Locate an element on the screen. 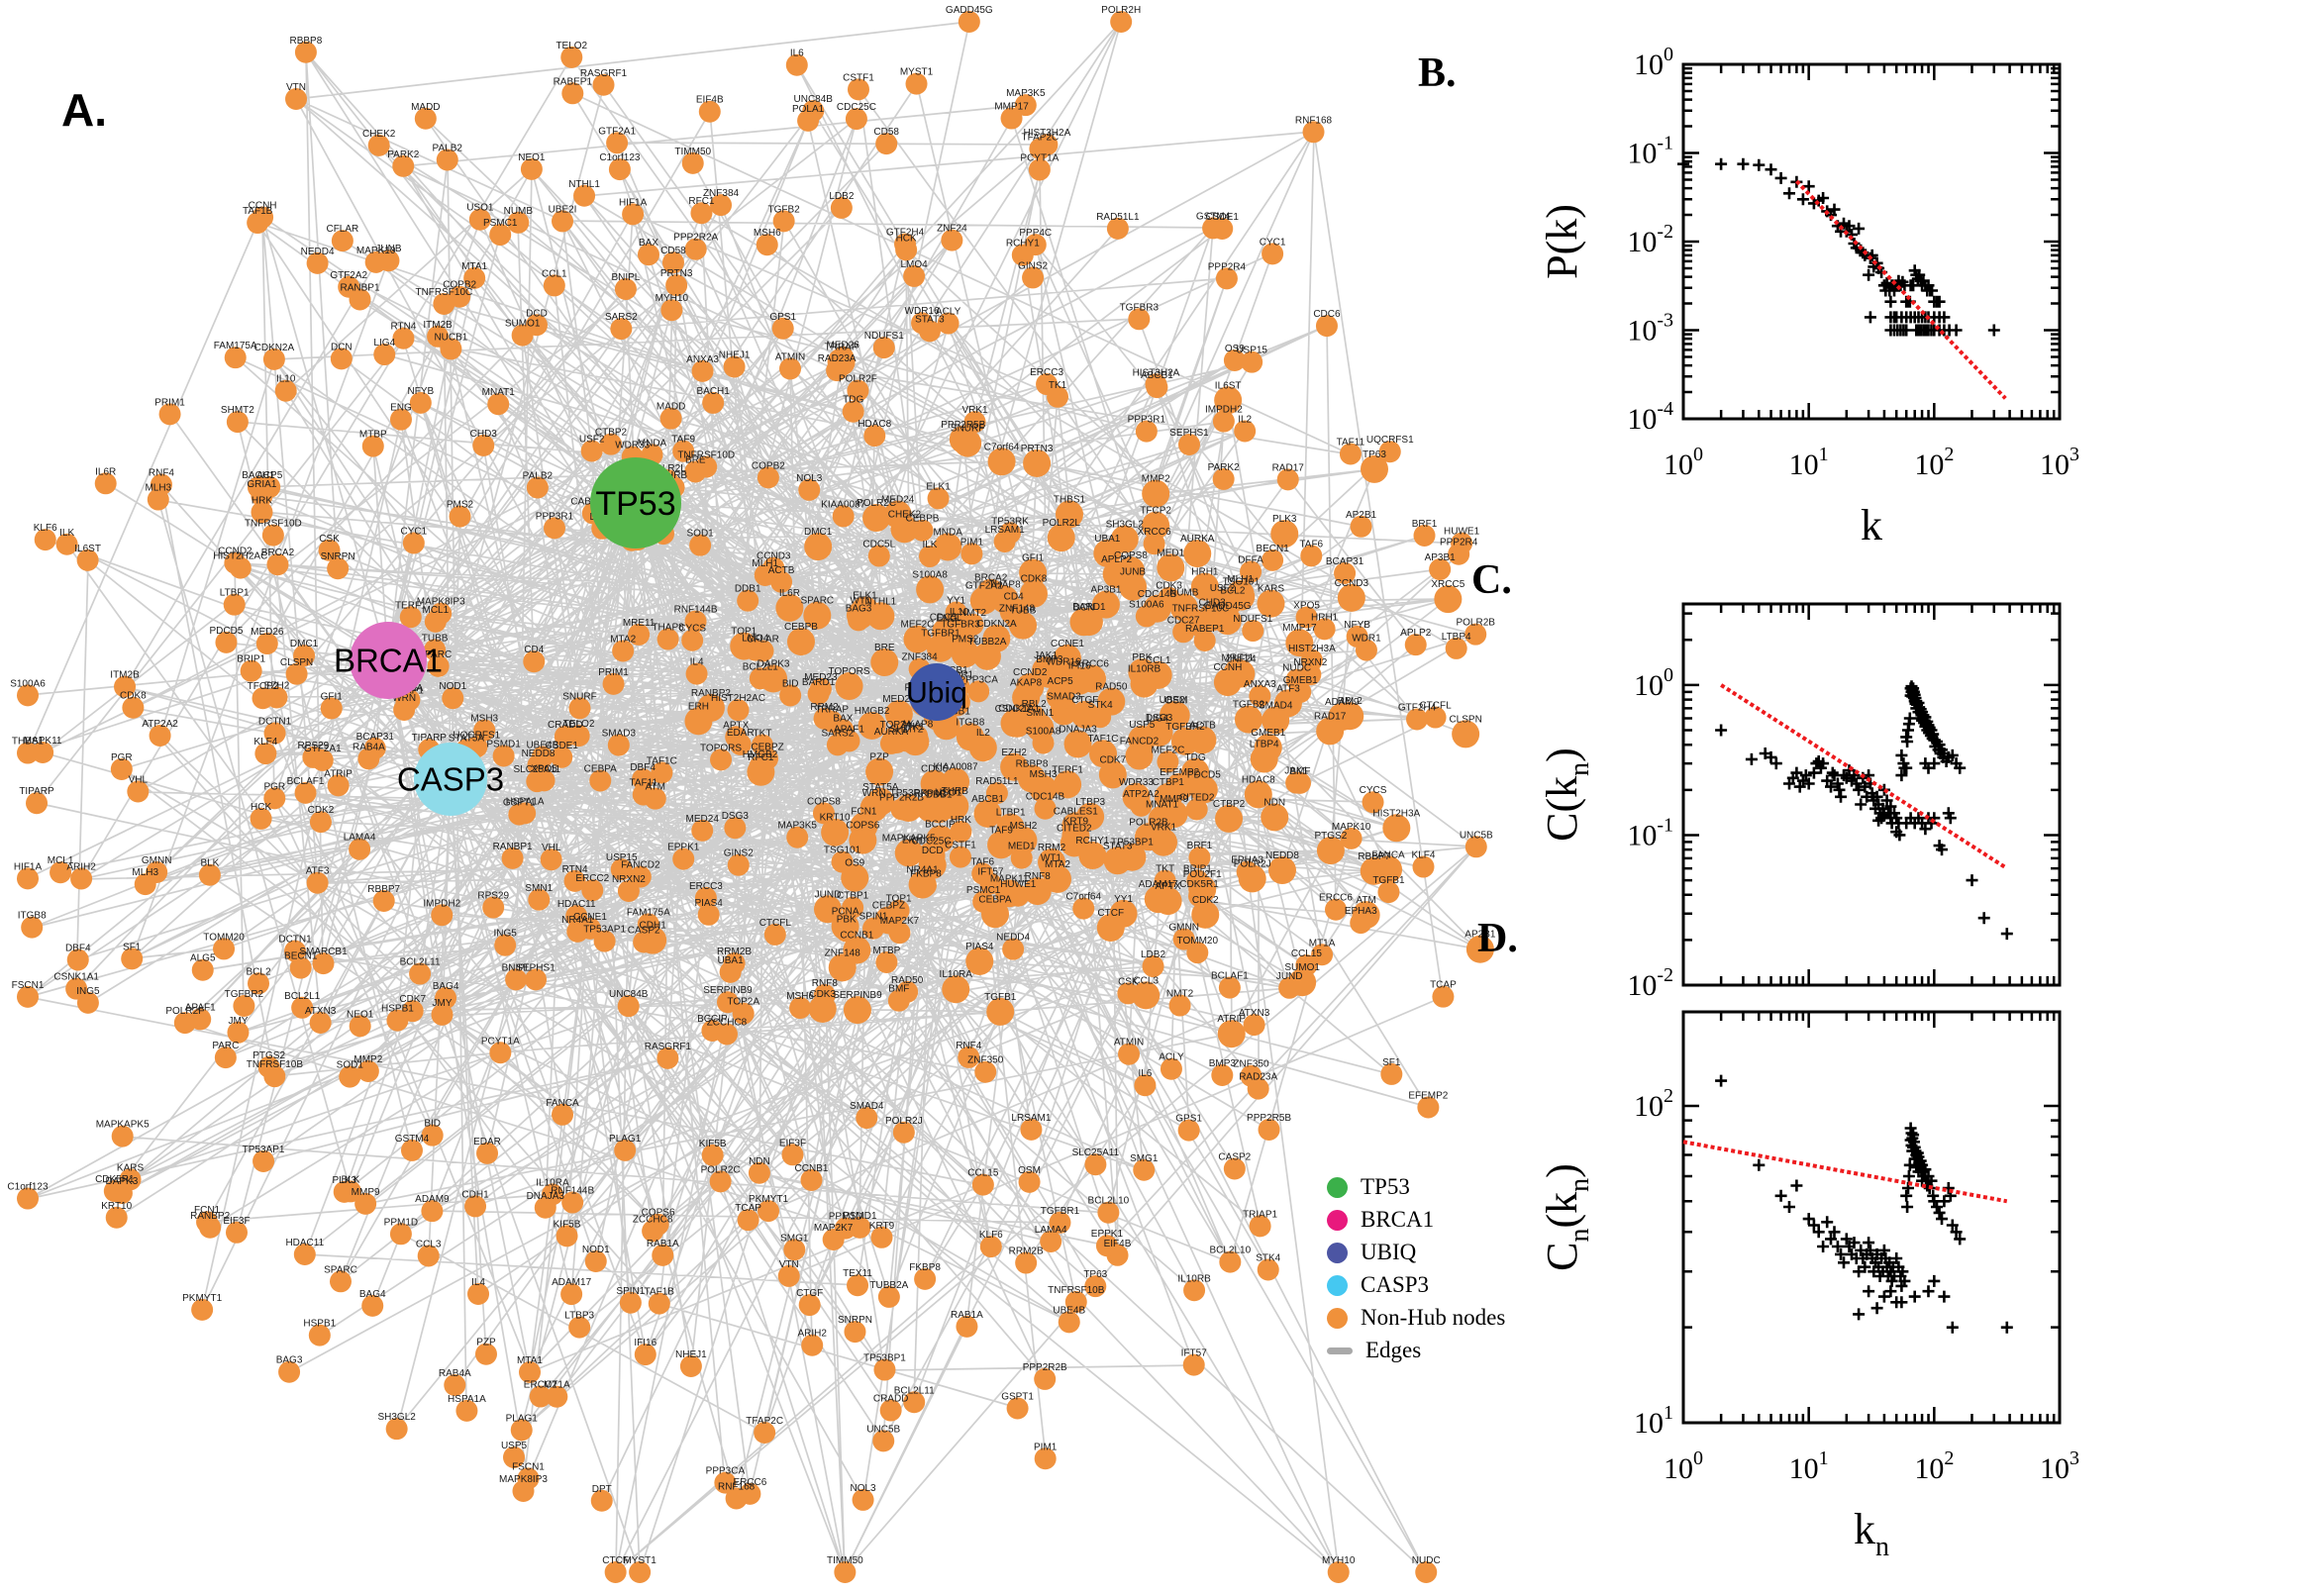 The width and height of the screenshot is (2323, 1596). network-node-label: MCL1 is located at coordinates (436, 610).